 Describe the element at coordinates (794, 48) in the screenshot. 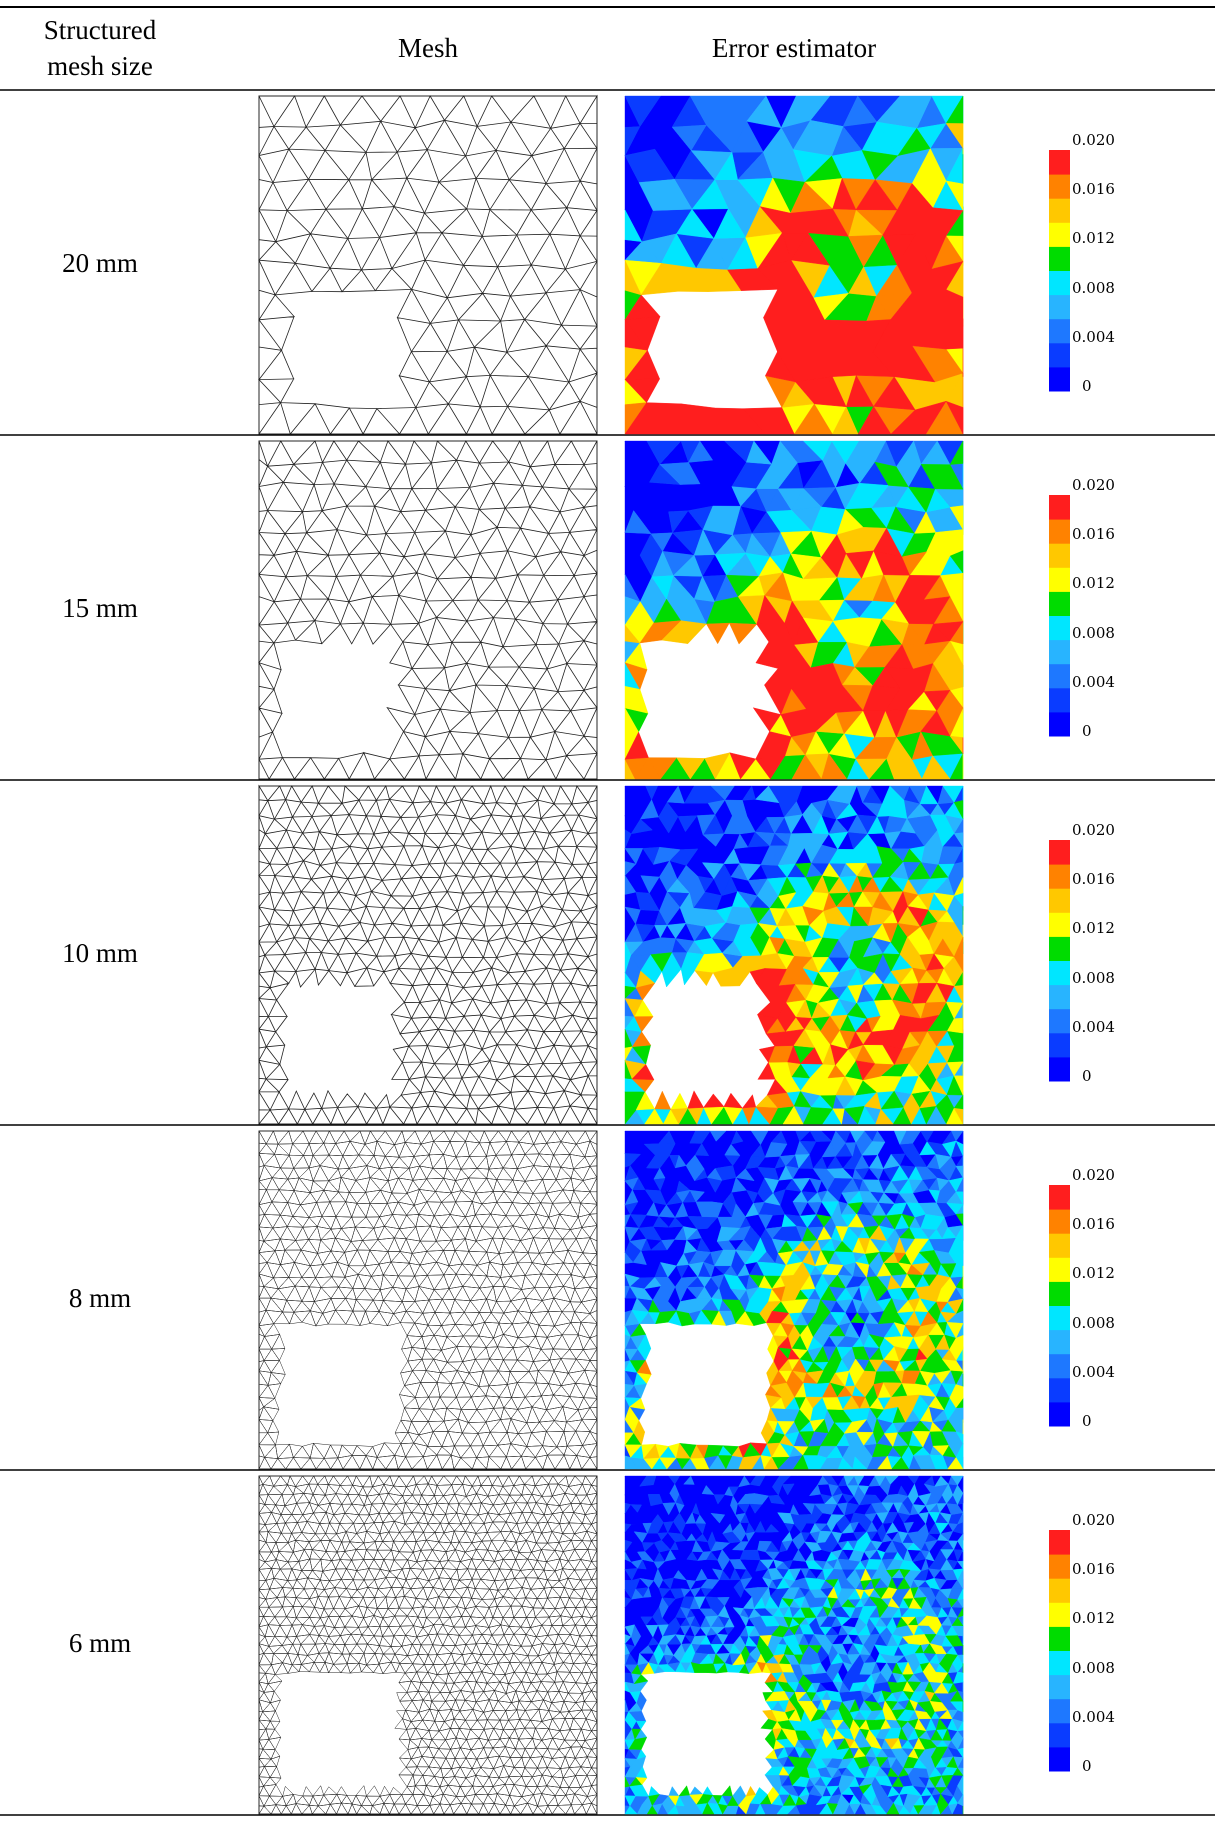

I see `header-cell: Error estimator` at that location.